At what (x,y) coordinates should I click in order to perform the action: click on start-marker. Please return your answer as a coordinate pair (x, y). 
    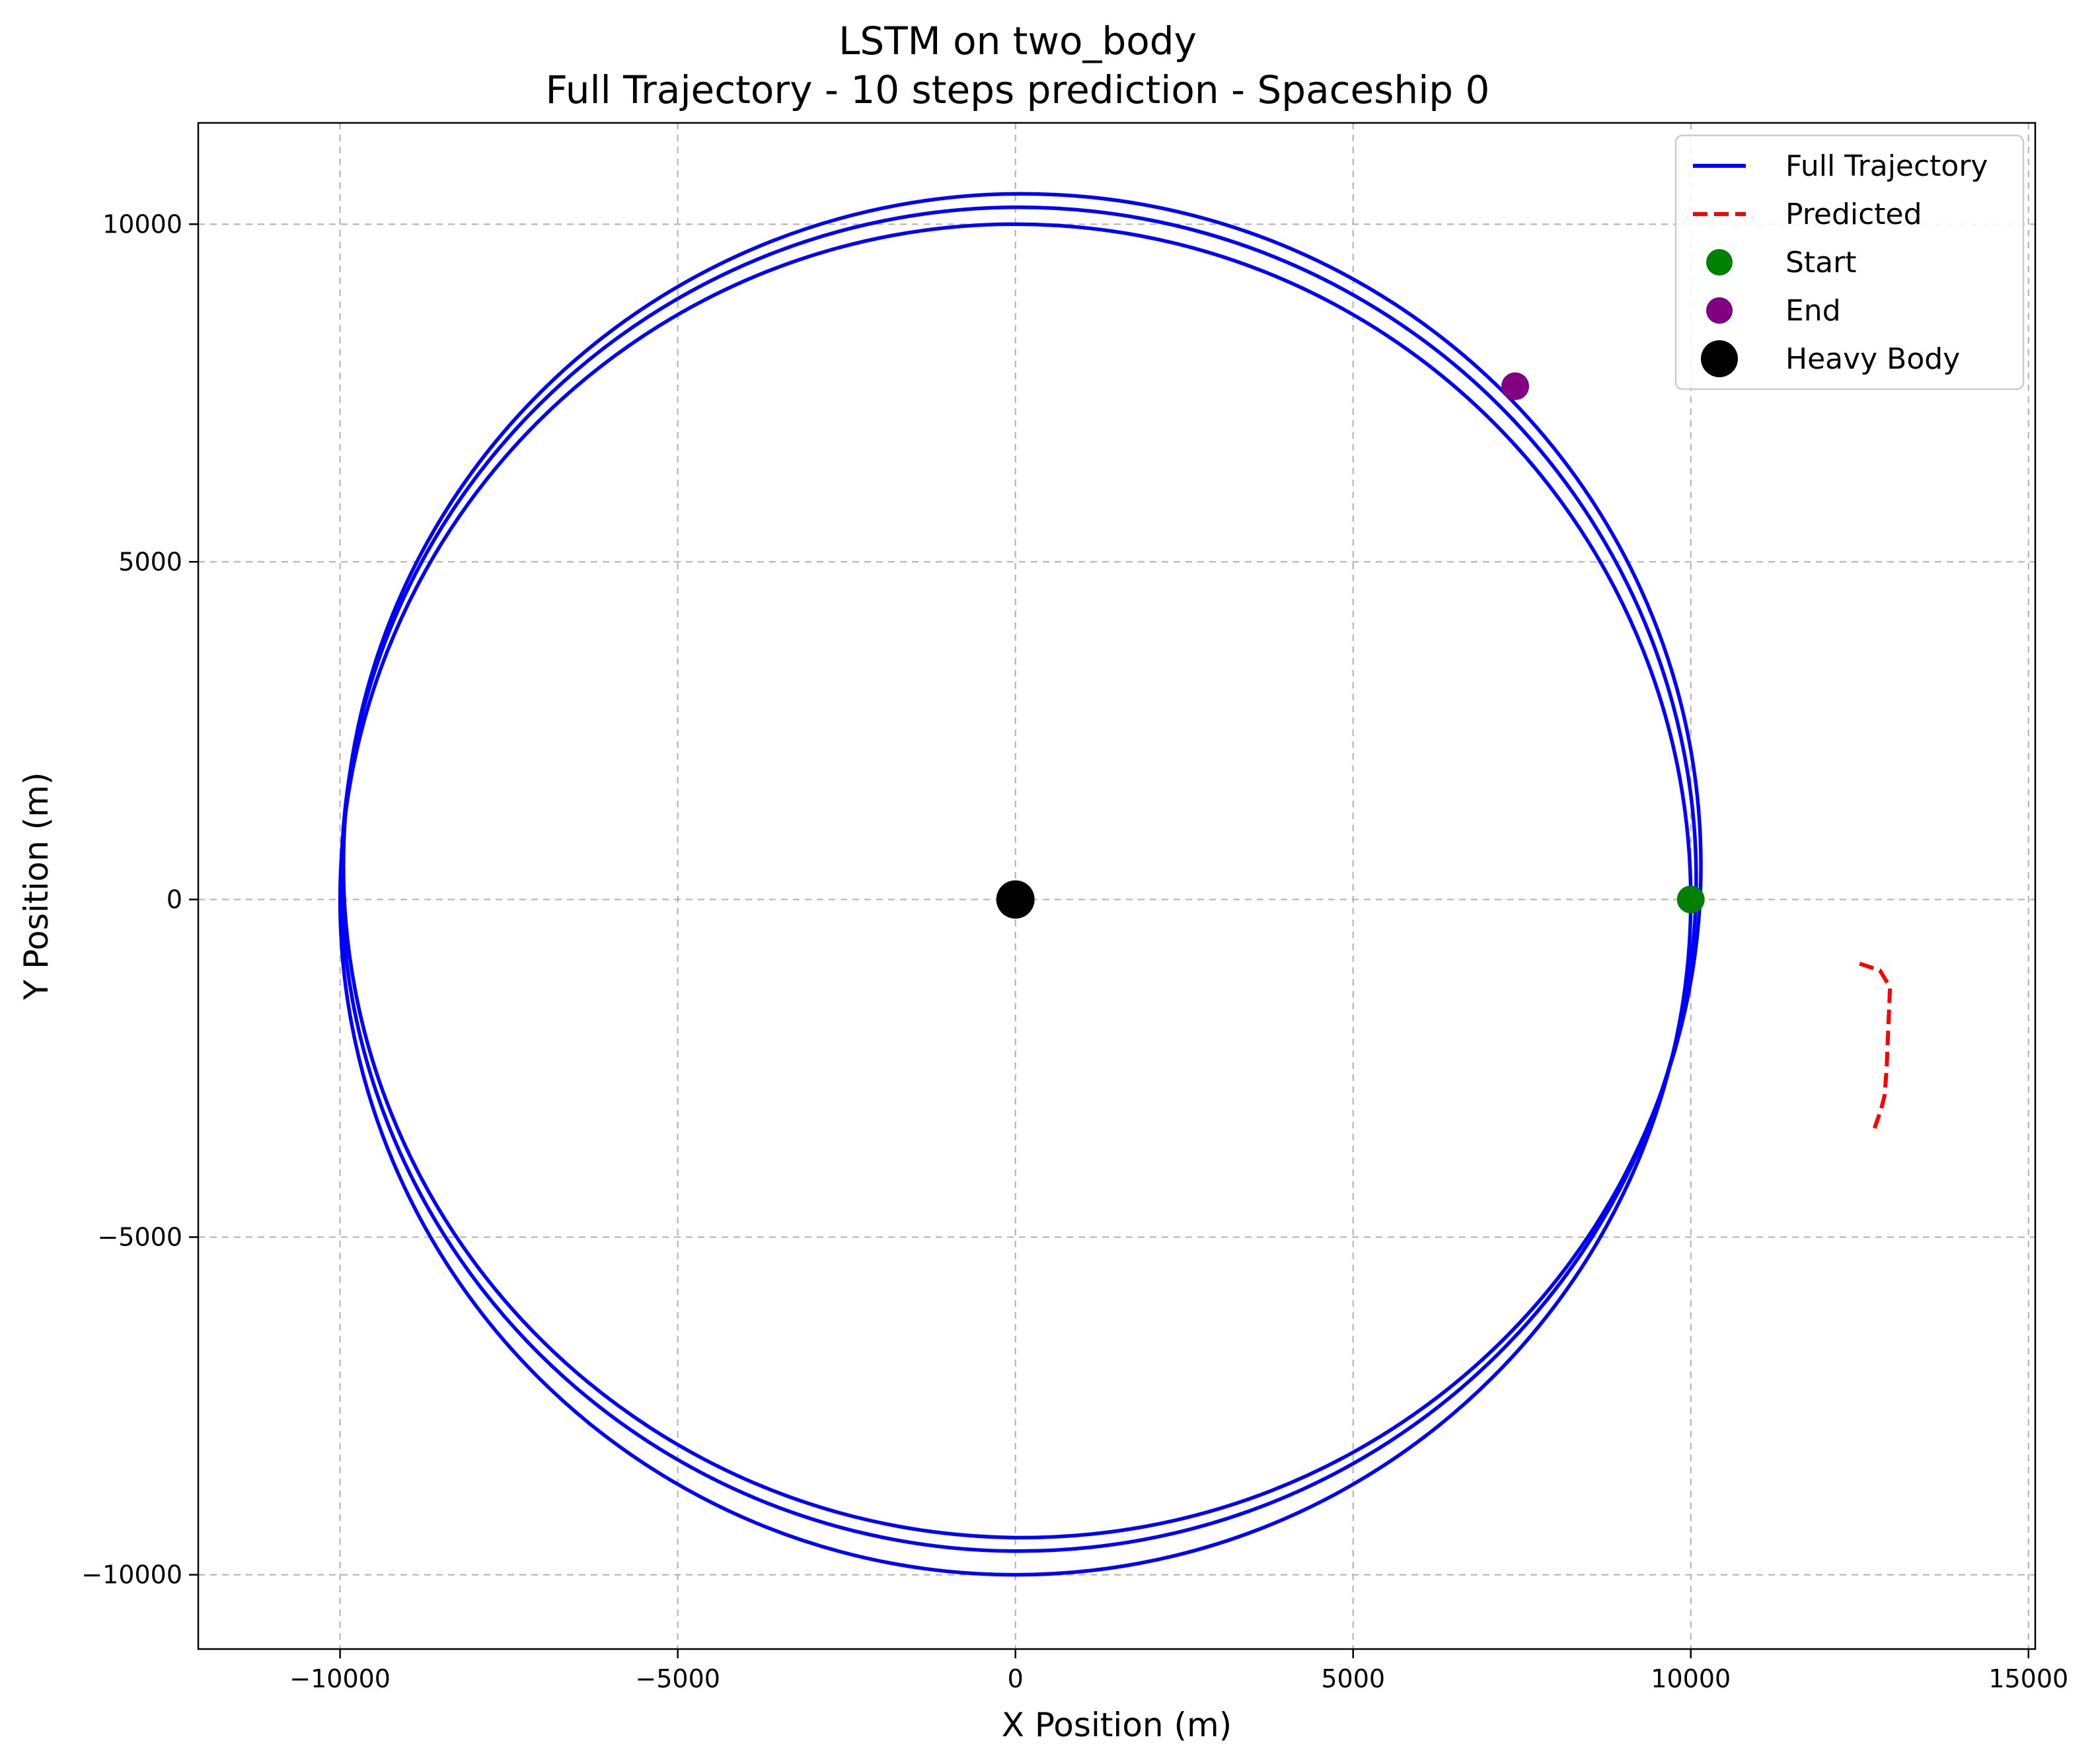
    Looking at the image, I should click on (1690, 899).